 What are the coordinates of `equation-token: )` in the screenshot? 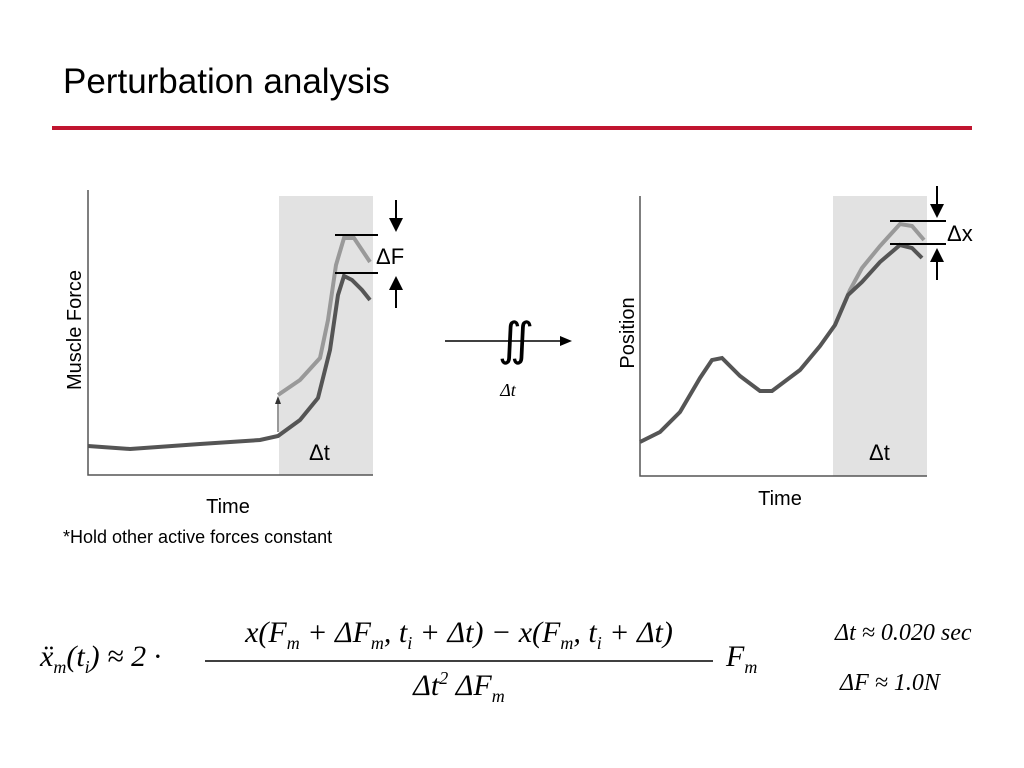 It's located at (94, 656).